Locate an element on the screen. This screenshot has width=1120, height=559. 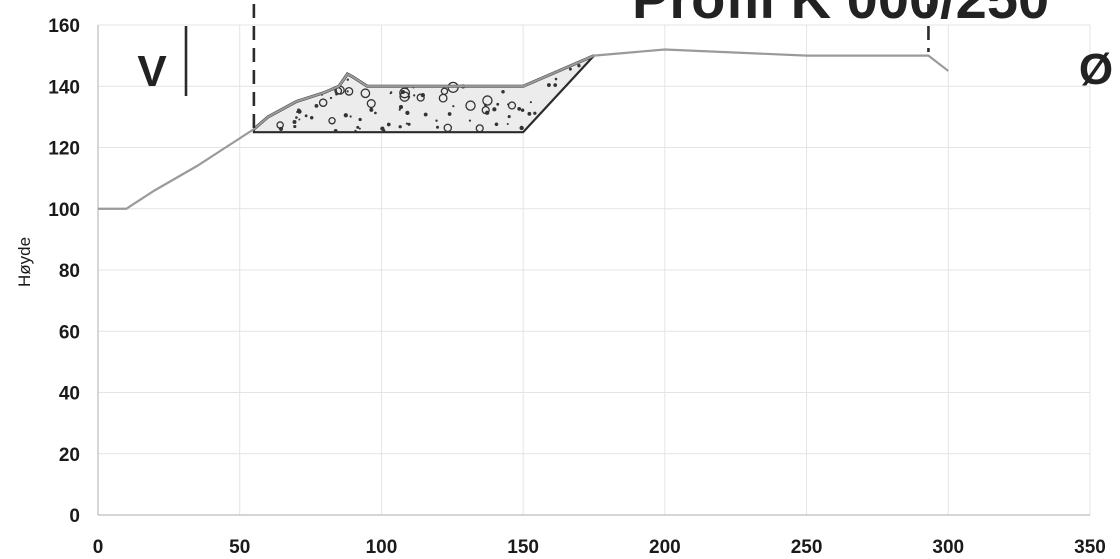
east-label: Ø is located at coordinates (1096, 69).